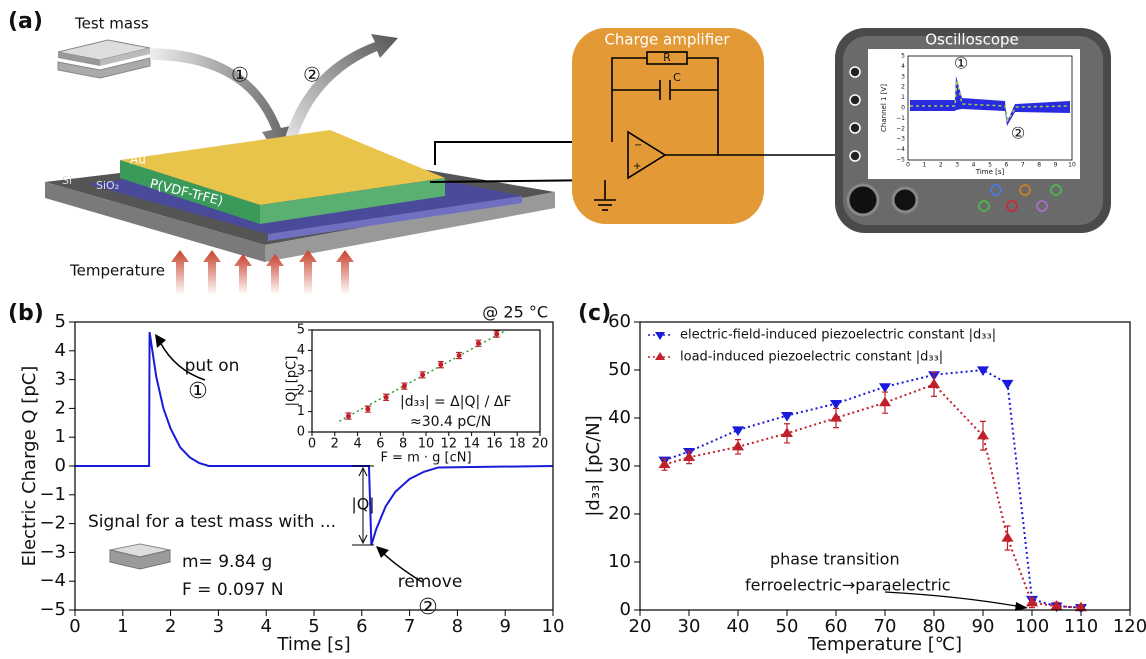 This screenshot has width=1146, height=659. What do you see at coordinates (660, 356) in the screenshot?
I see `legend-marker` at bounding box center [660, 356].